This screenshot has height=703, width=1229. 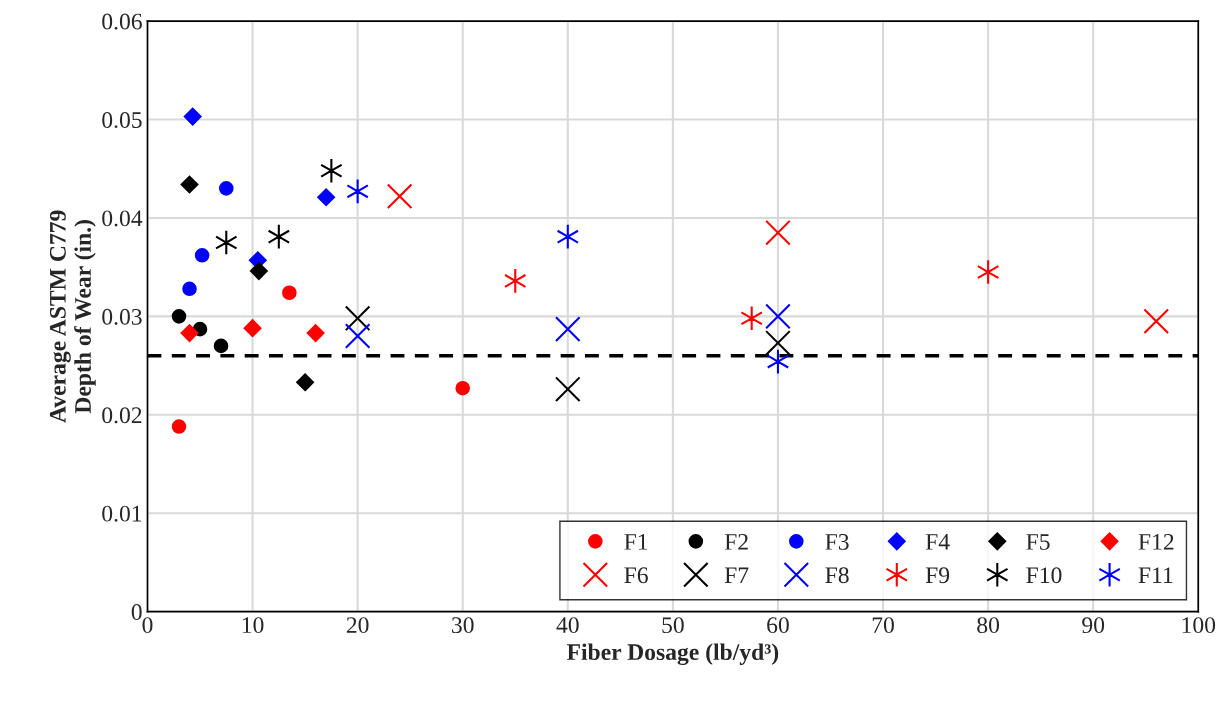 What do you see at coordinates (1155, 575) in the screenshot?
I see `legend-label: F11` at bounding box center [1155, 575].